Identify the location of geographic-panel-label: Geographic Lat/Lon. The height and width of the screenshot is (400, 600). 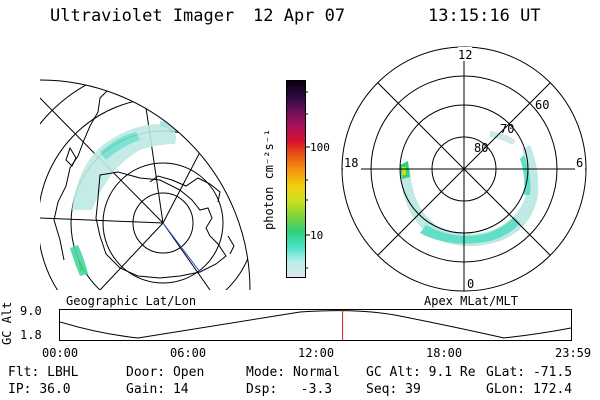
(131, 301).